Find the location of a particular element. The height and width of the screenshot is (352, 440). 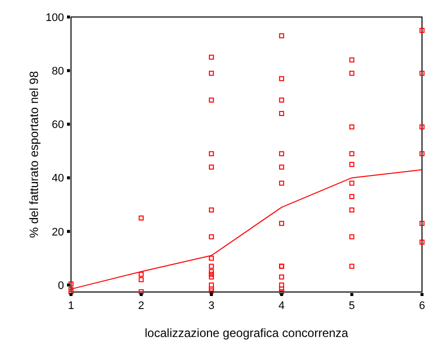

y-axis-title: % del fatturato esportato nel 98 is located at coordinates (34, 154).